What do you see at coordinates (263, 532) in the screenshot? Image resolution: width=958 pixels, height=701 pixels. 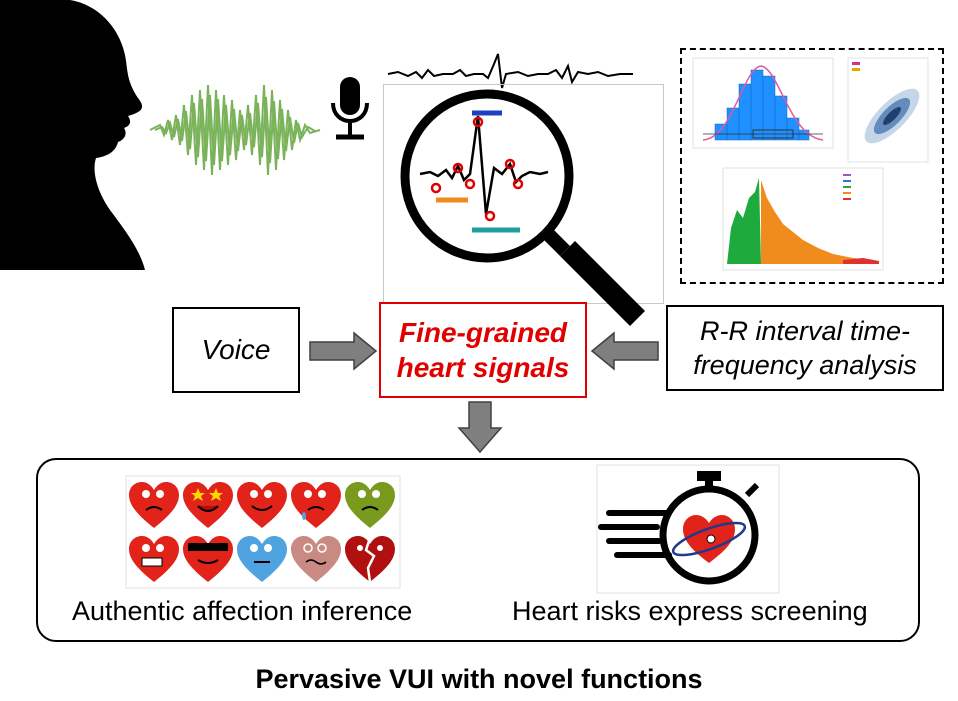 I see `emotion-hearts-grid` at bounding box center [263, 532].